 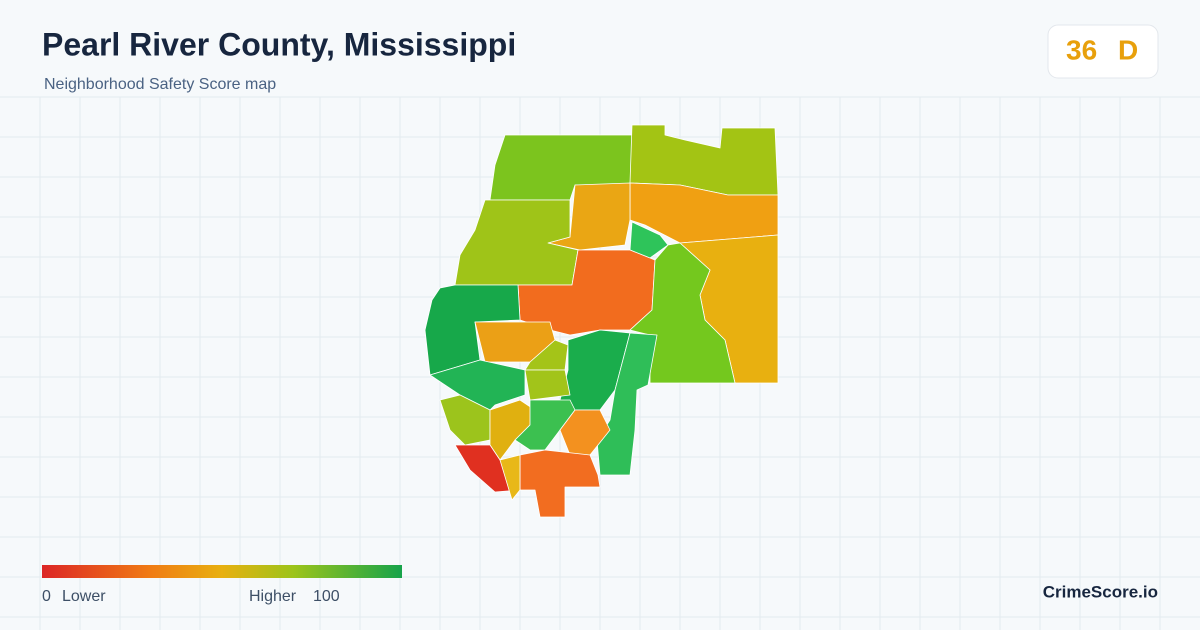 I want to click on brand: CrimeScore.io, so click(x=1100, y=591).